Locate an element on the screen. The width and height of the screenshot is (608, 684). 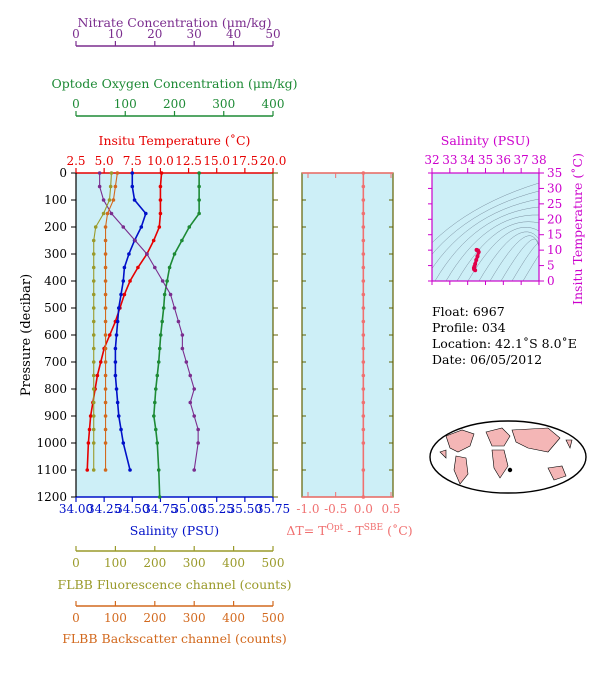
oxygen-tick-label: 200 is located at coordinates (174, 104).